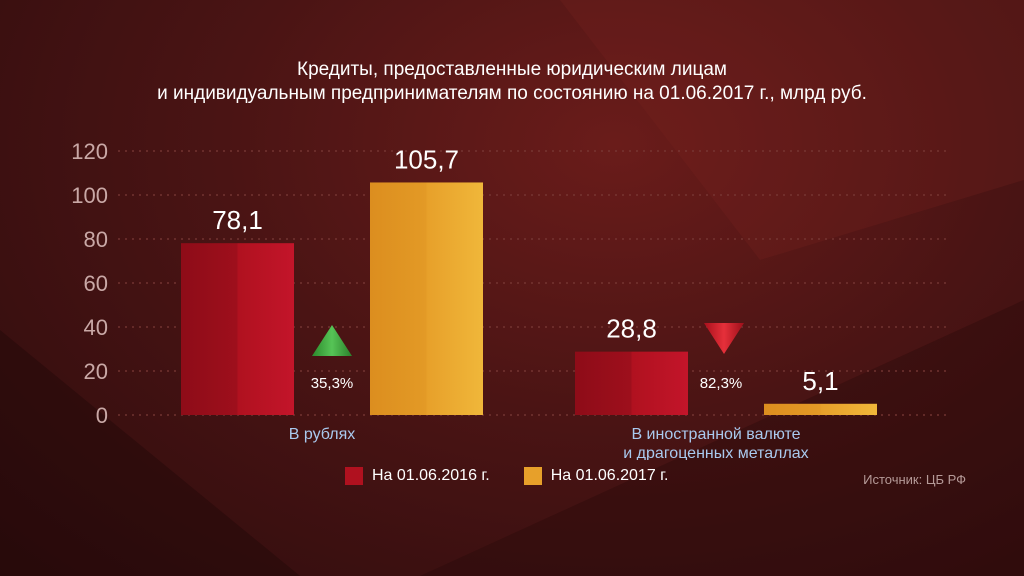  Describe the element at coordinates (332, 340) in the screenshot. I see `up-arrow-icon` at that location.